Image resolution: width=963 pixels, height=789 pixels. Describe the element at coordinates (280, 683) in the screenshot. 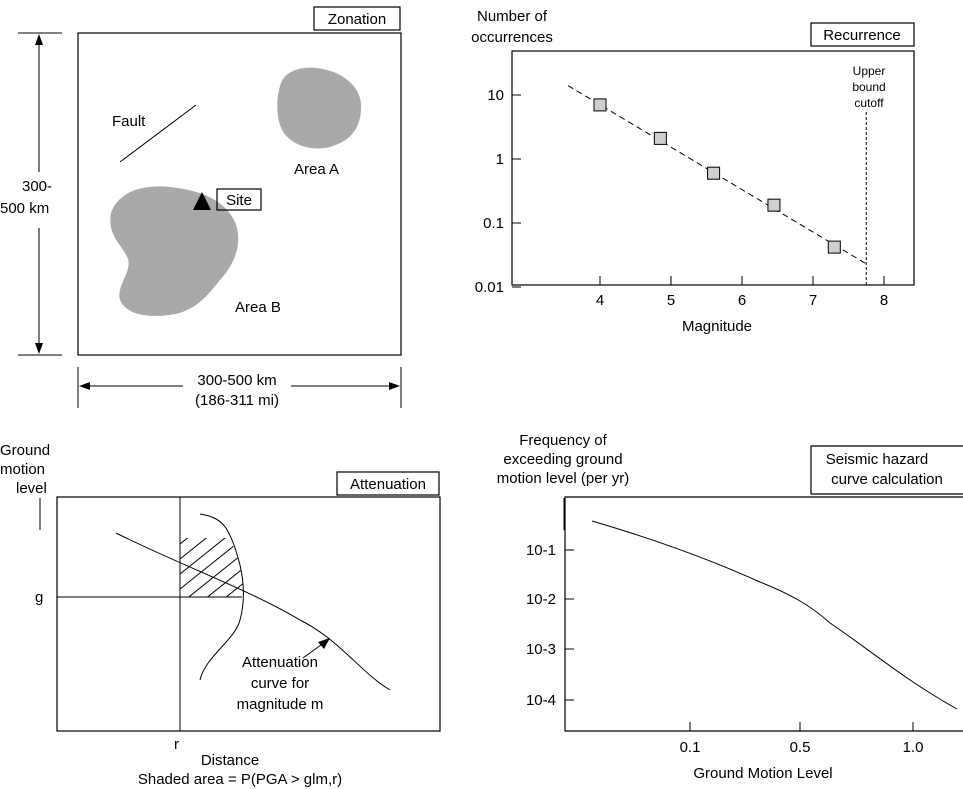

I see `curve-label-line2: curve for` at that location.